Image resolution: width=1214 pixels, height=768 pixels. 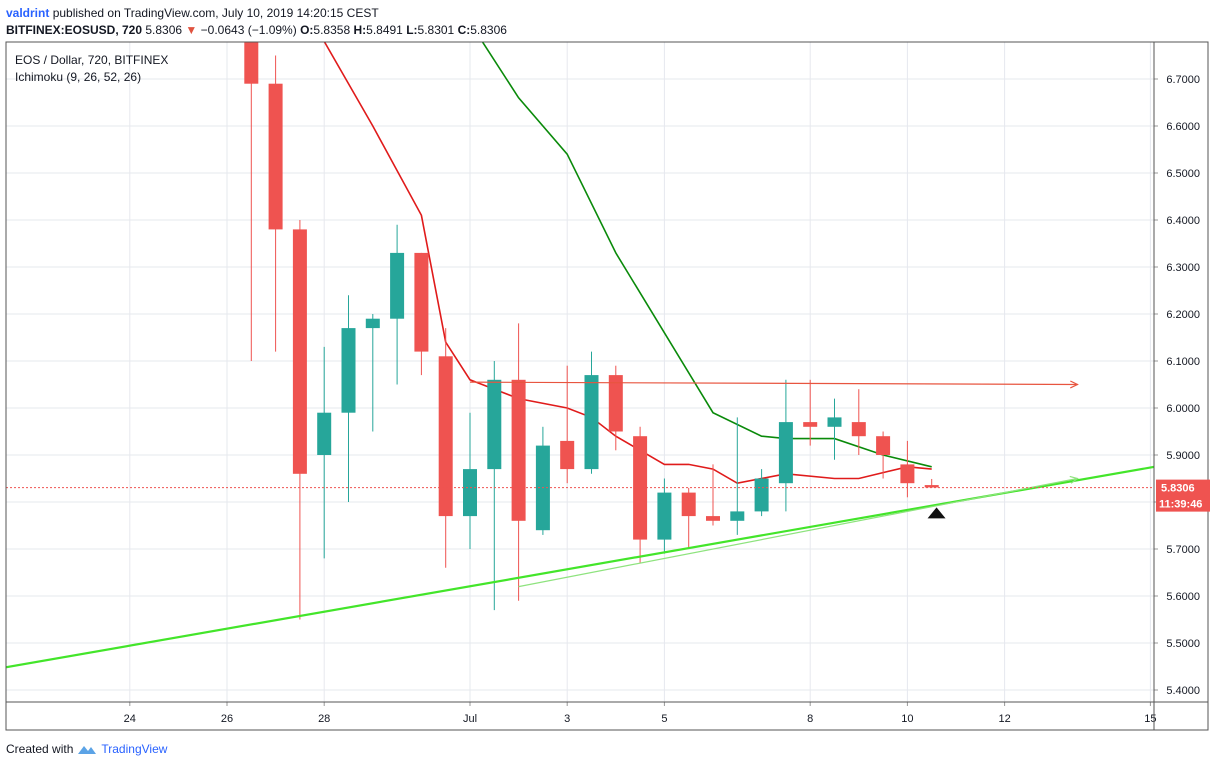 I want to click on resistance-line, so click(x=773, y=383).